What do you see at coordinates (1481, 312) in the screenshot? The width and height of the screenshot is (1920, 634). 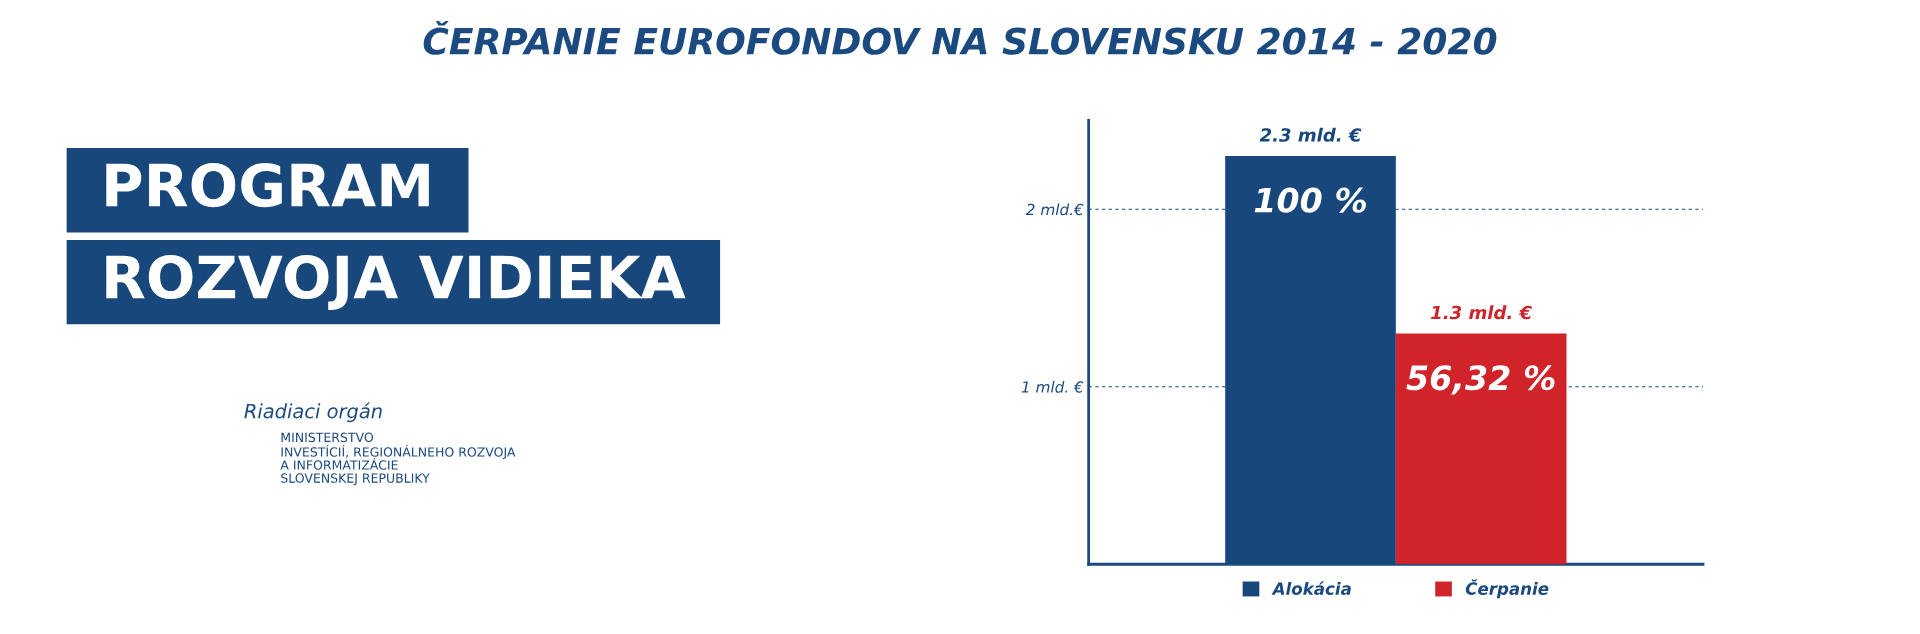 I see `data-label: 1.3 mld. €` at bounding box center [1481, 312].